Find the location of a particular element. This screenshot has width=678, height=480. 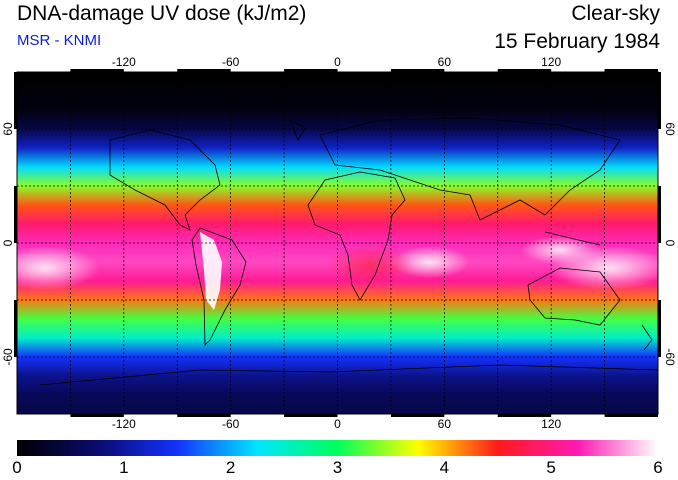

longitude-ticks-bottom: -120 -60 0 60 120 is located at coordinates (337, 424).